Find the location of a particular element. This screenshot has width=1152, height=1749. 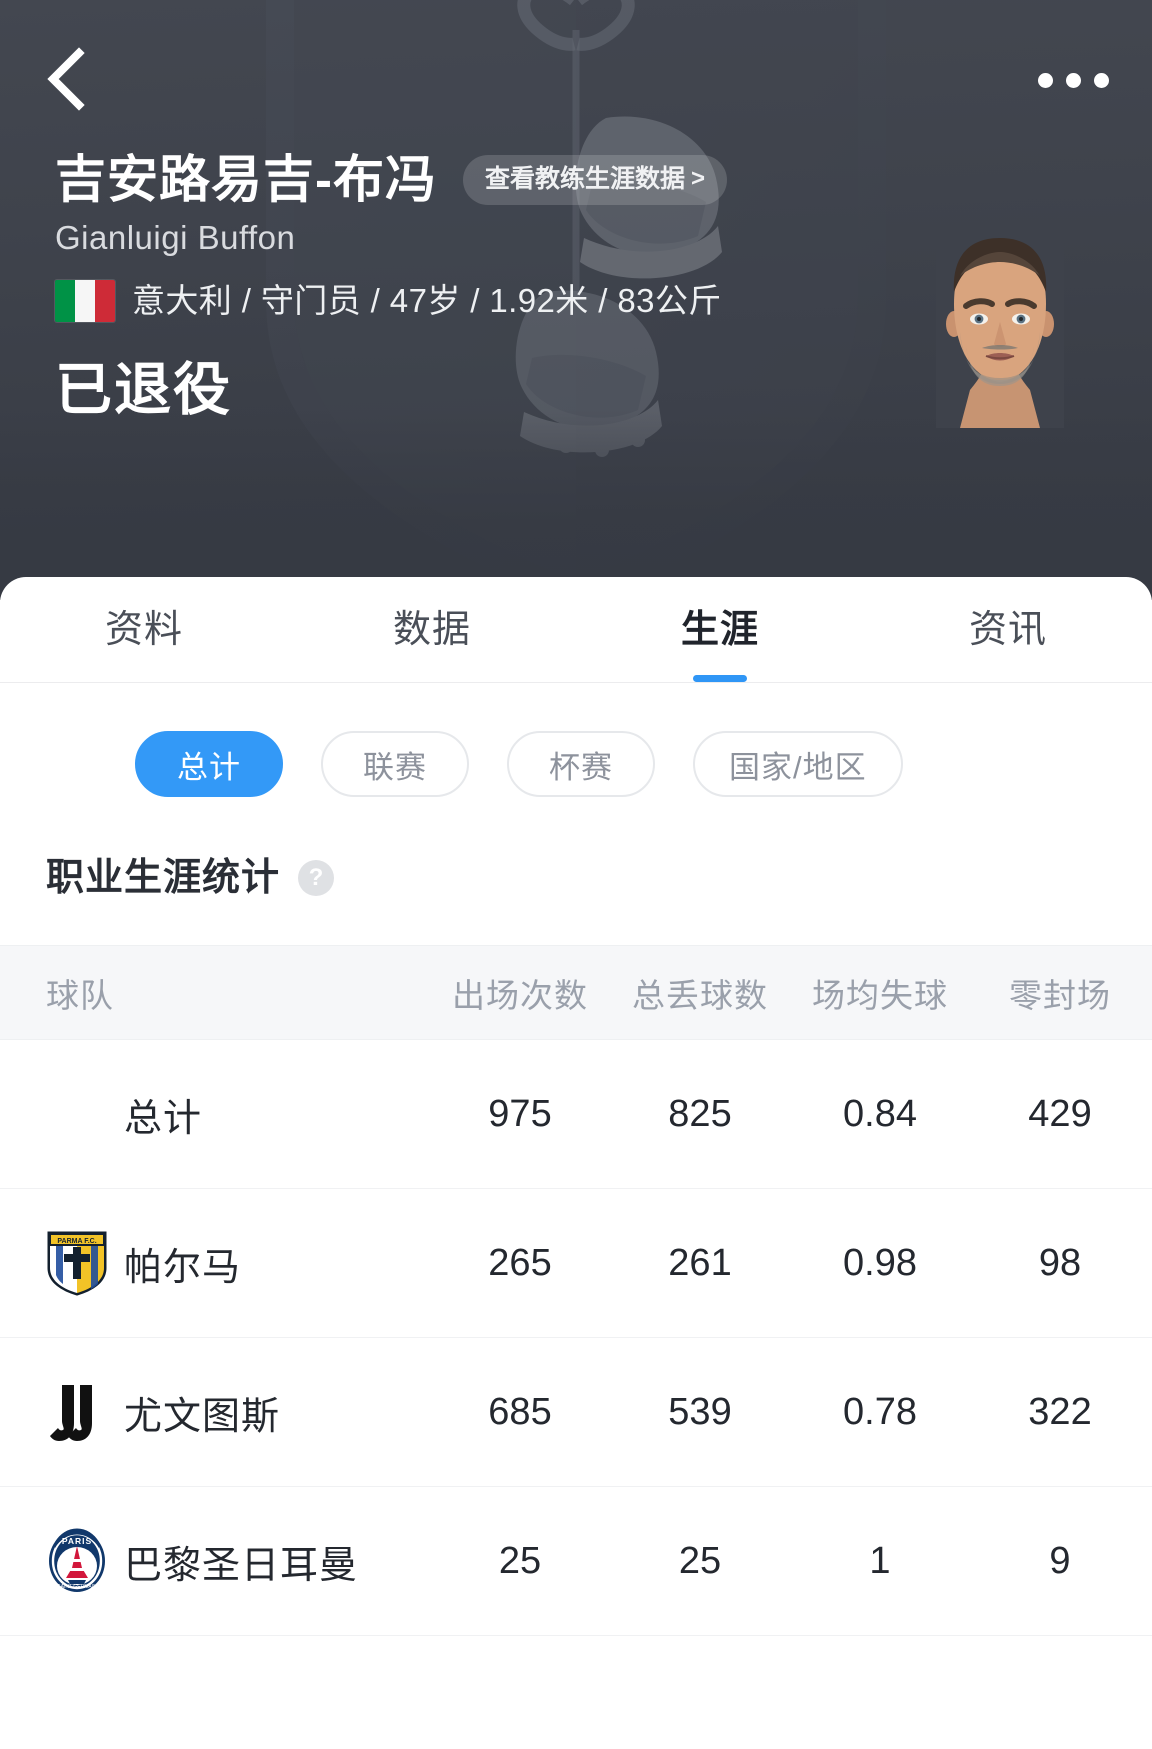

question-mark-icon: ? is located at coordinates (316, 878).